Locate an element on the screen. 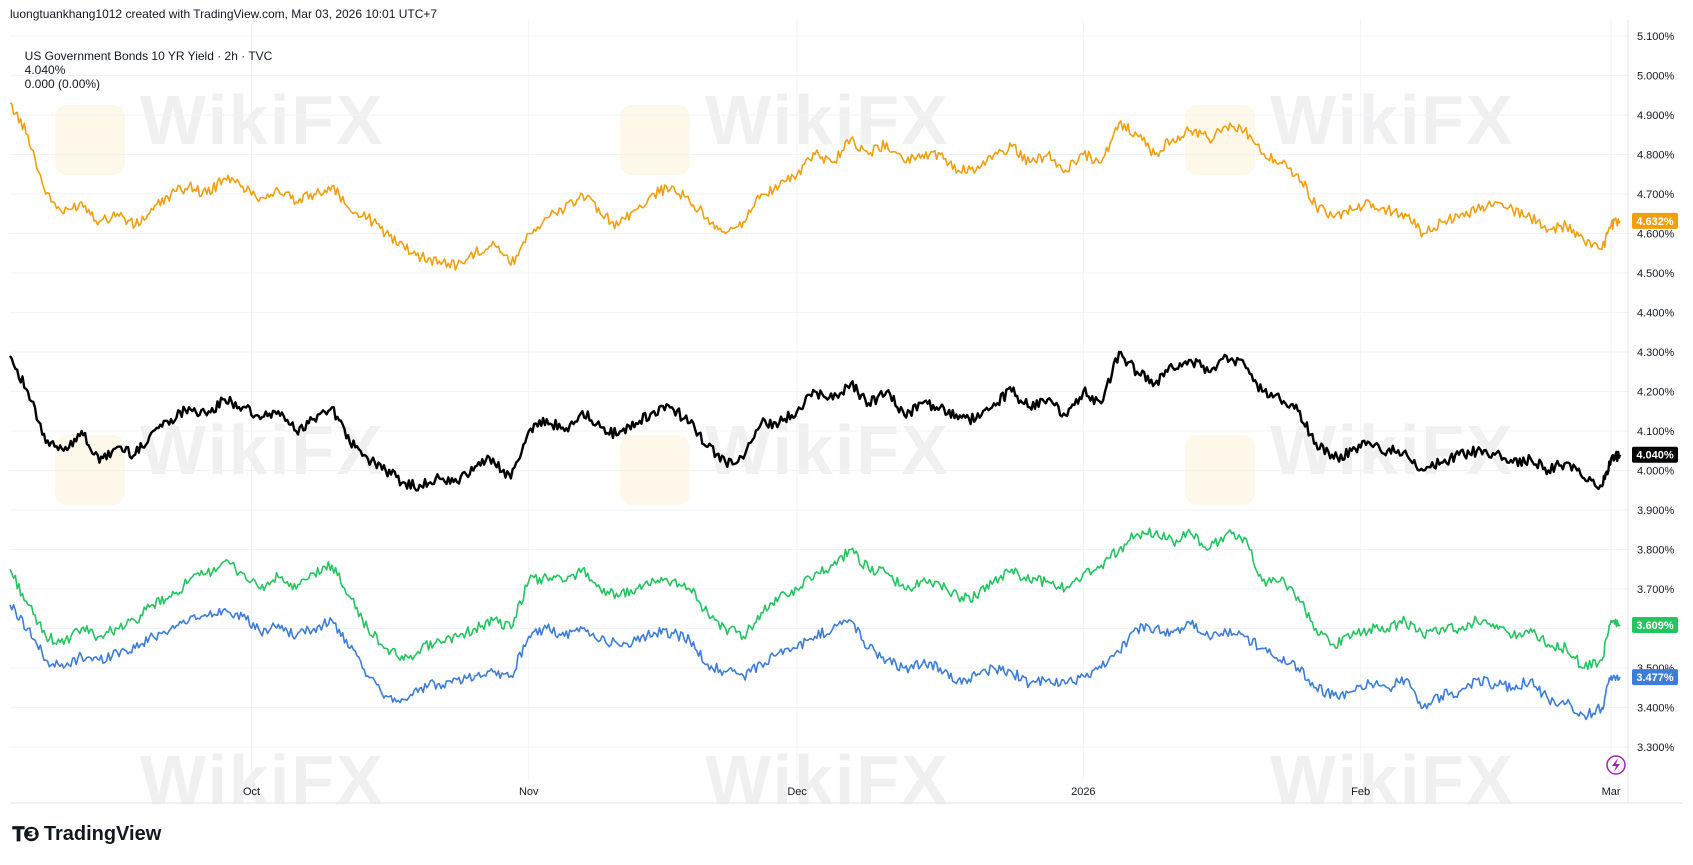 Image resolution: width=1693 pixels, height=865 pixels. last-price-label: 3.609% is located at coordinates (1655, 626).